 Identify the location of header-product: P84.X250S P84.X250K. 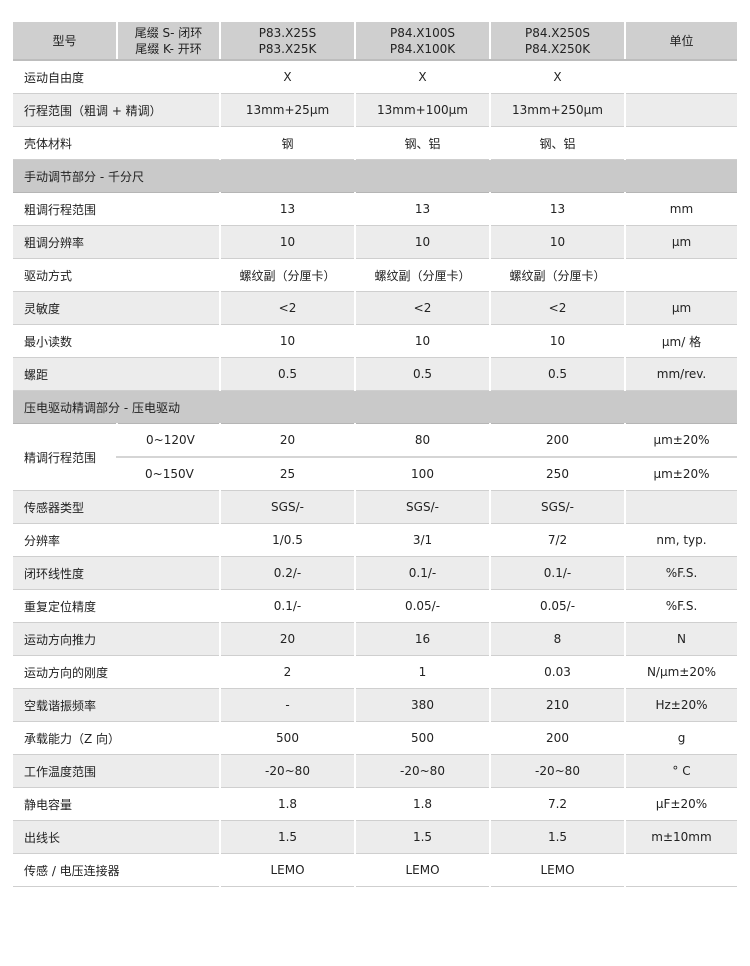
(557, 41).